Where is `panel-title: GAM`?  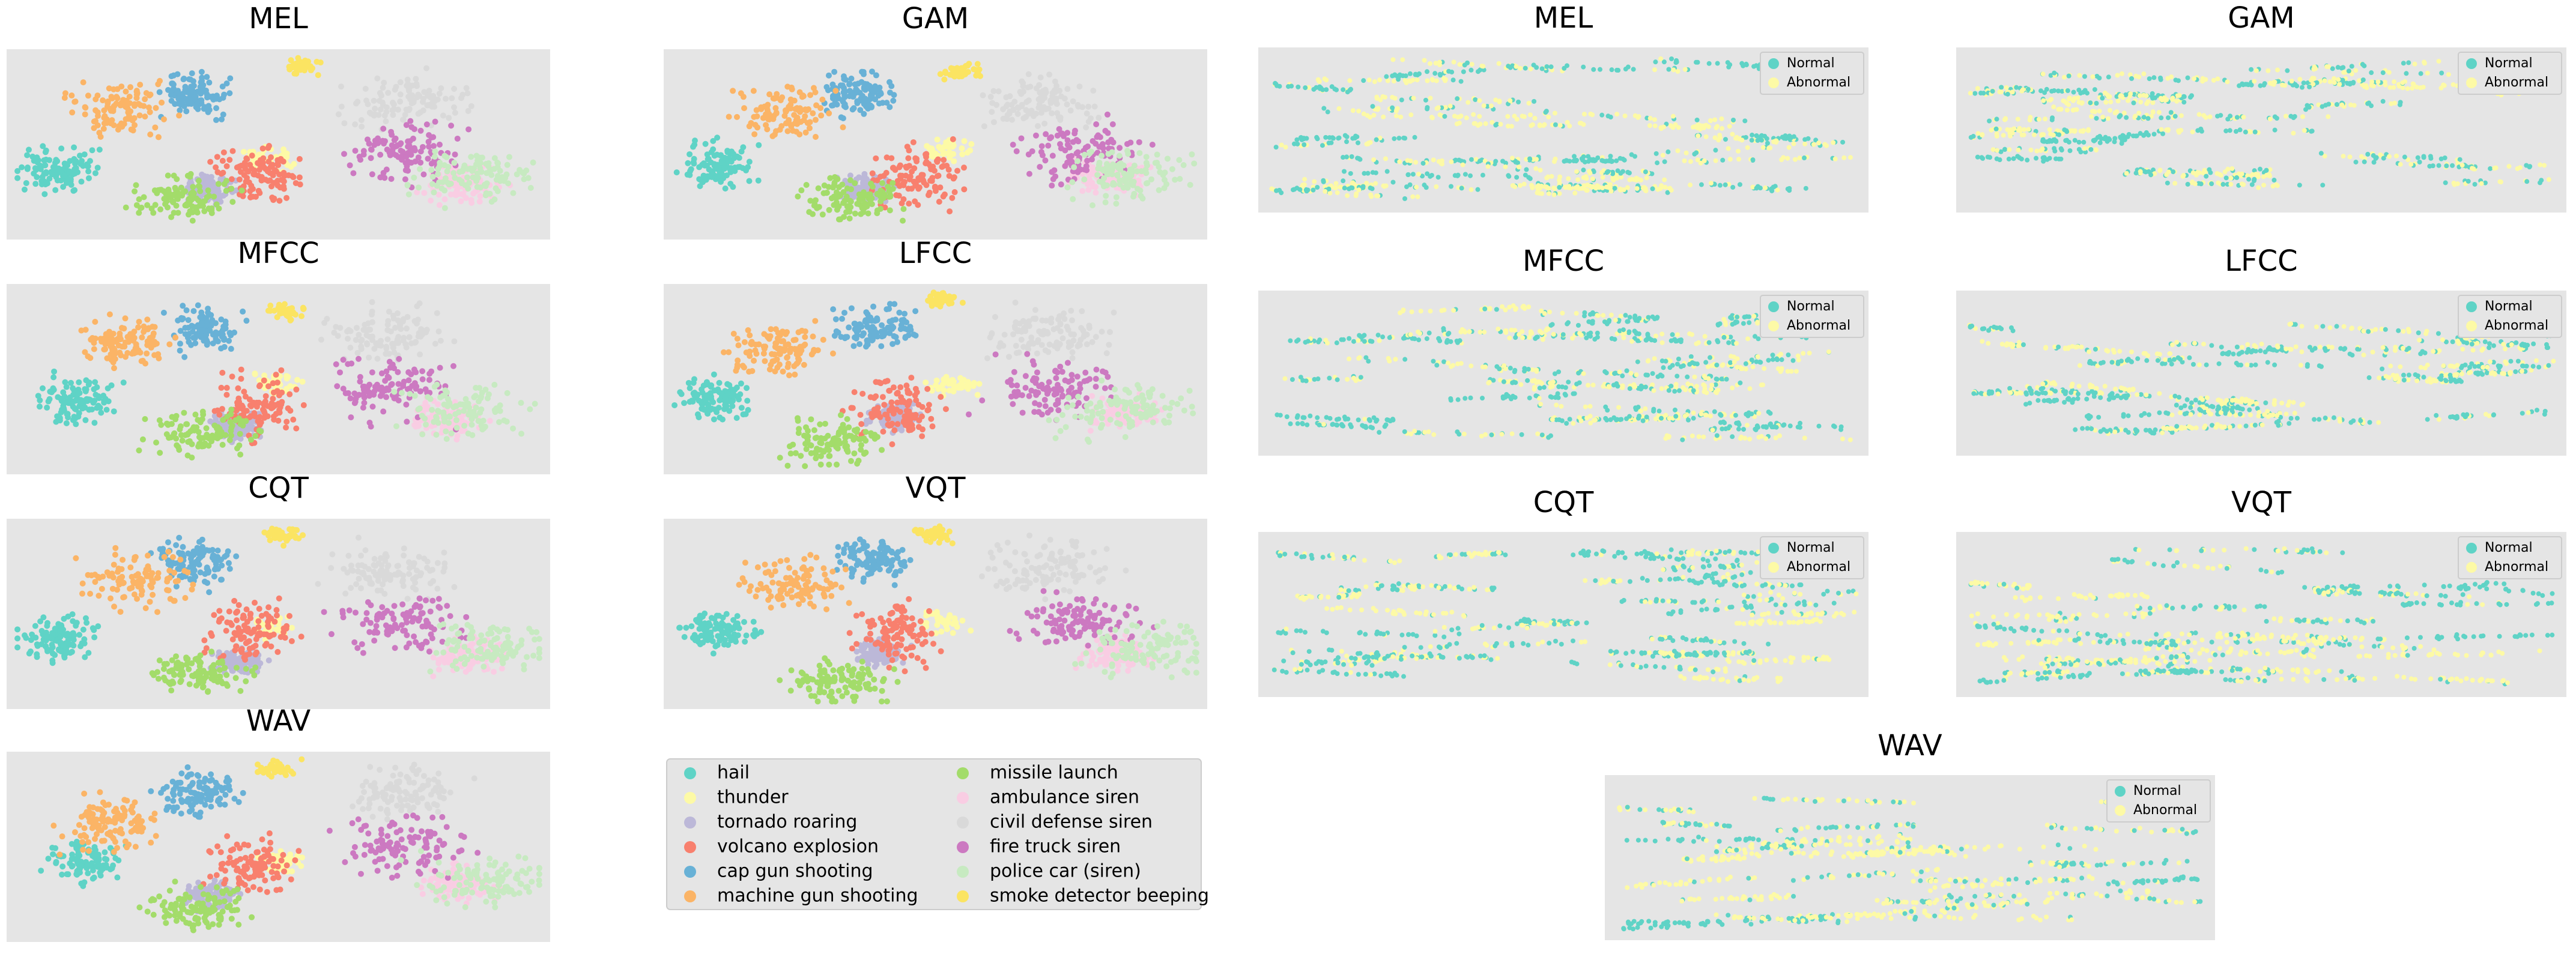 panel-title: GAM is located at coordinates (935, 19).